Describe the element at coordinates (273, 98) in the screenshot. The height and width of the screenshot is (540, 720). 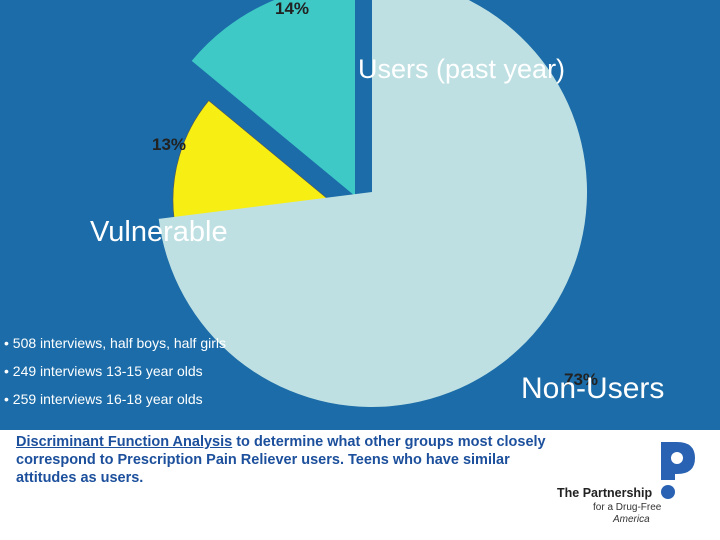
I see `pie-slice-users-past-year` at that location.